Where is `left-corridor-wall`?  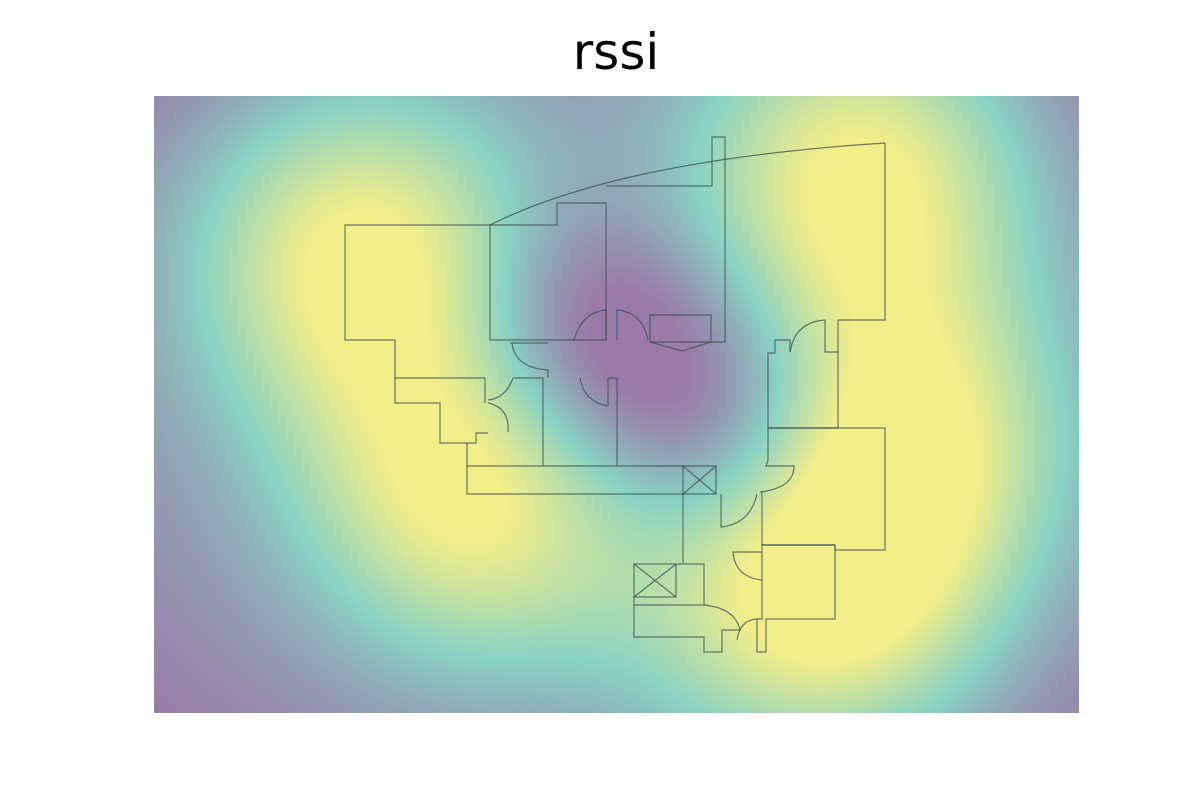 left-corridor-wall is located at coordinates (441, 411).